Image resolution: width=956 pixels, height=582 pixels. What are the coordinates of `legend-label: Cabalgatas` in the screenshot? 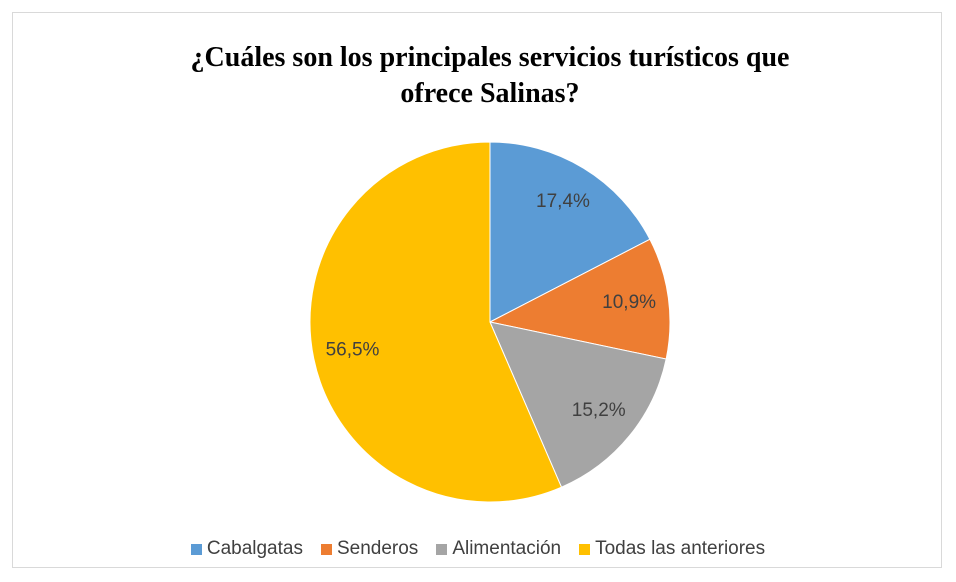 It's located at (254, 548).